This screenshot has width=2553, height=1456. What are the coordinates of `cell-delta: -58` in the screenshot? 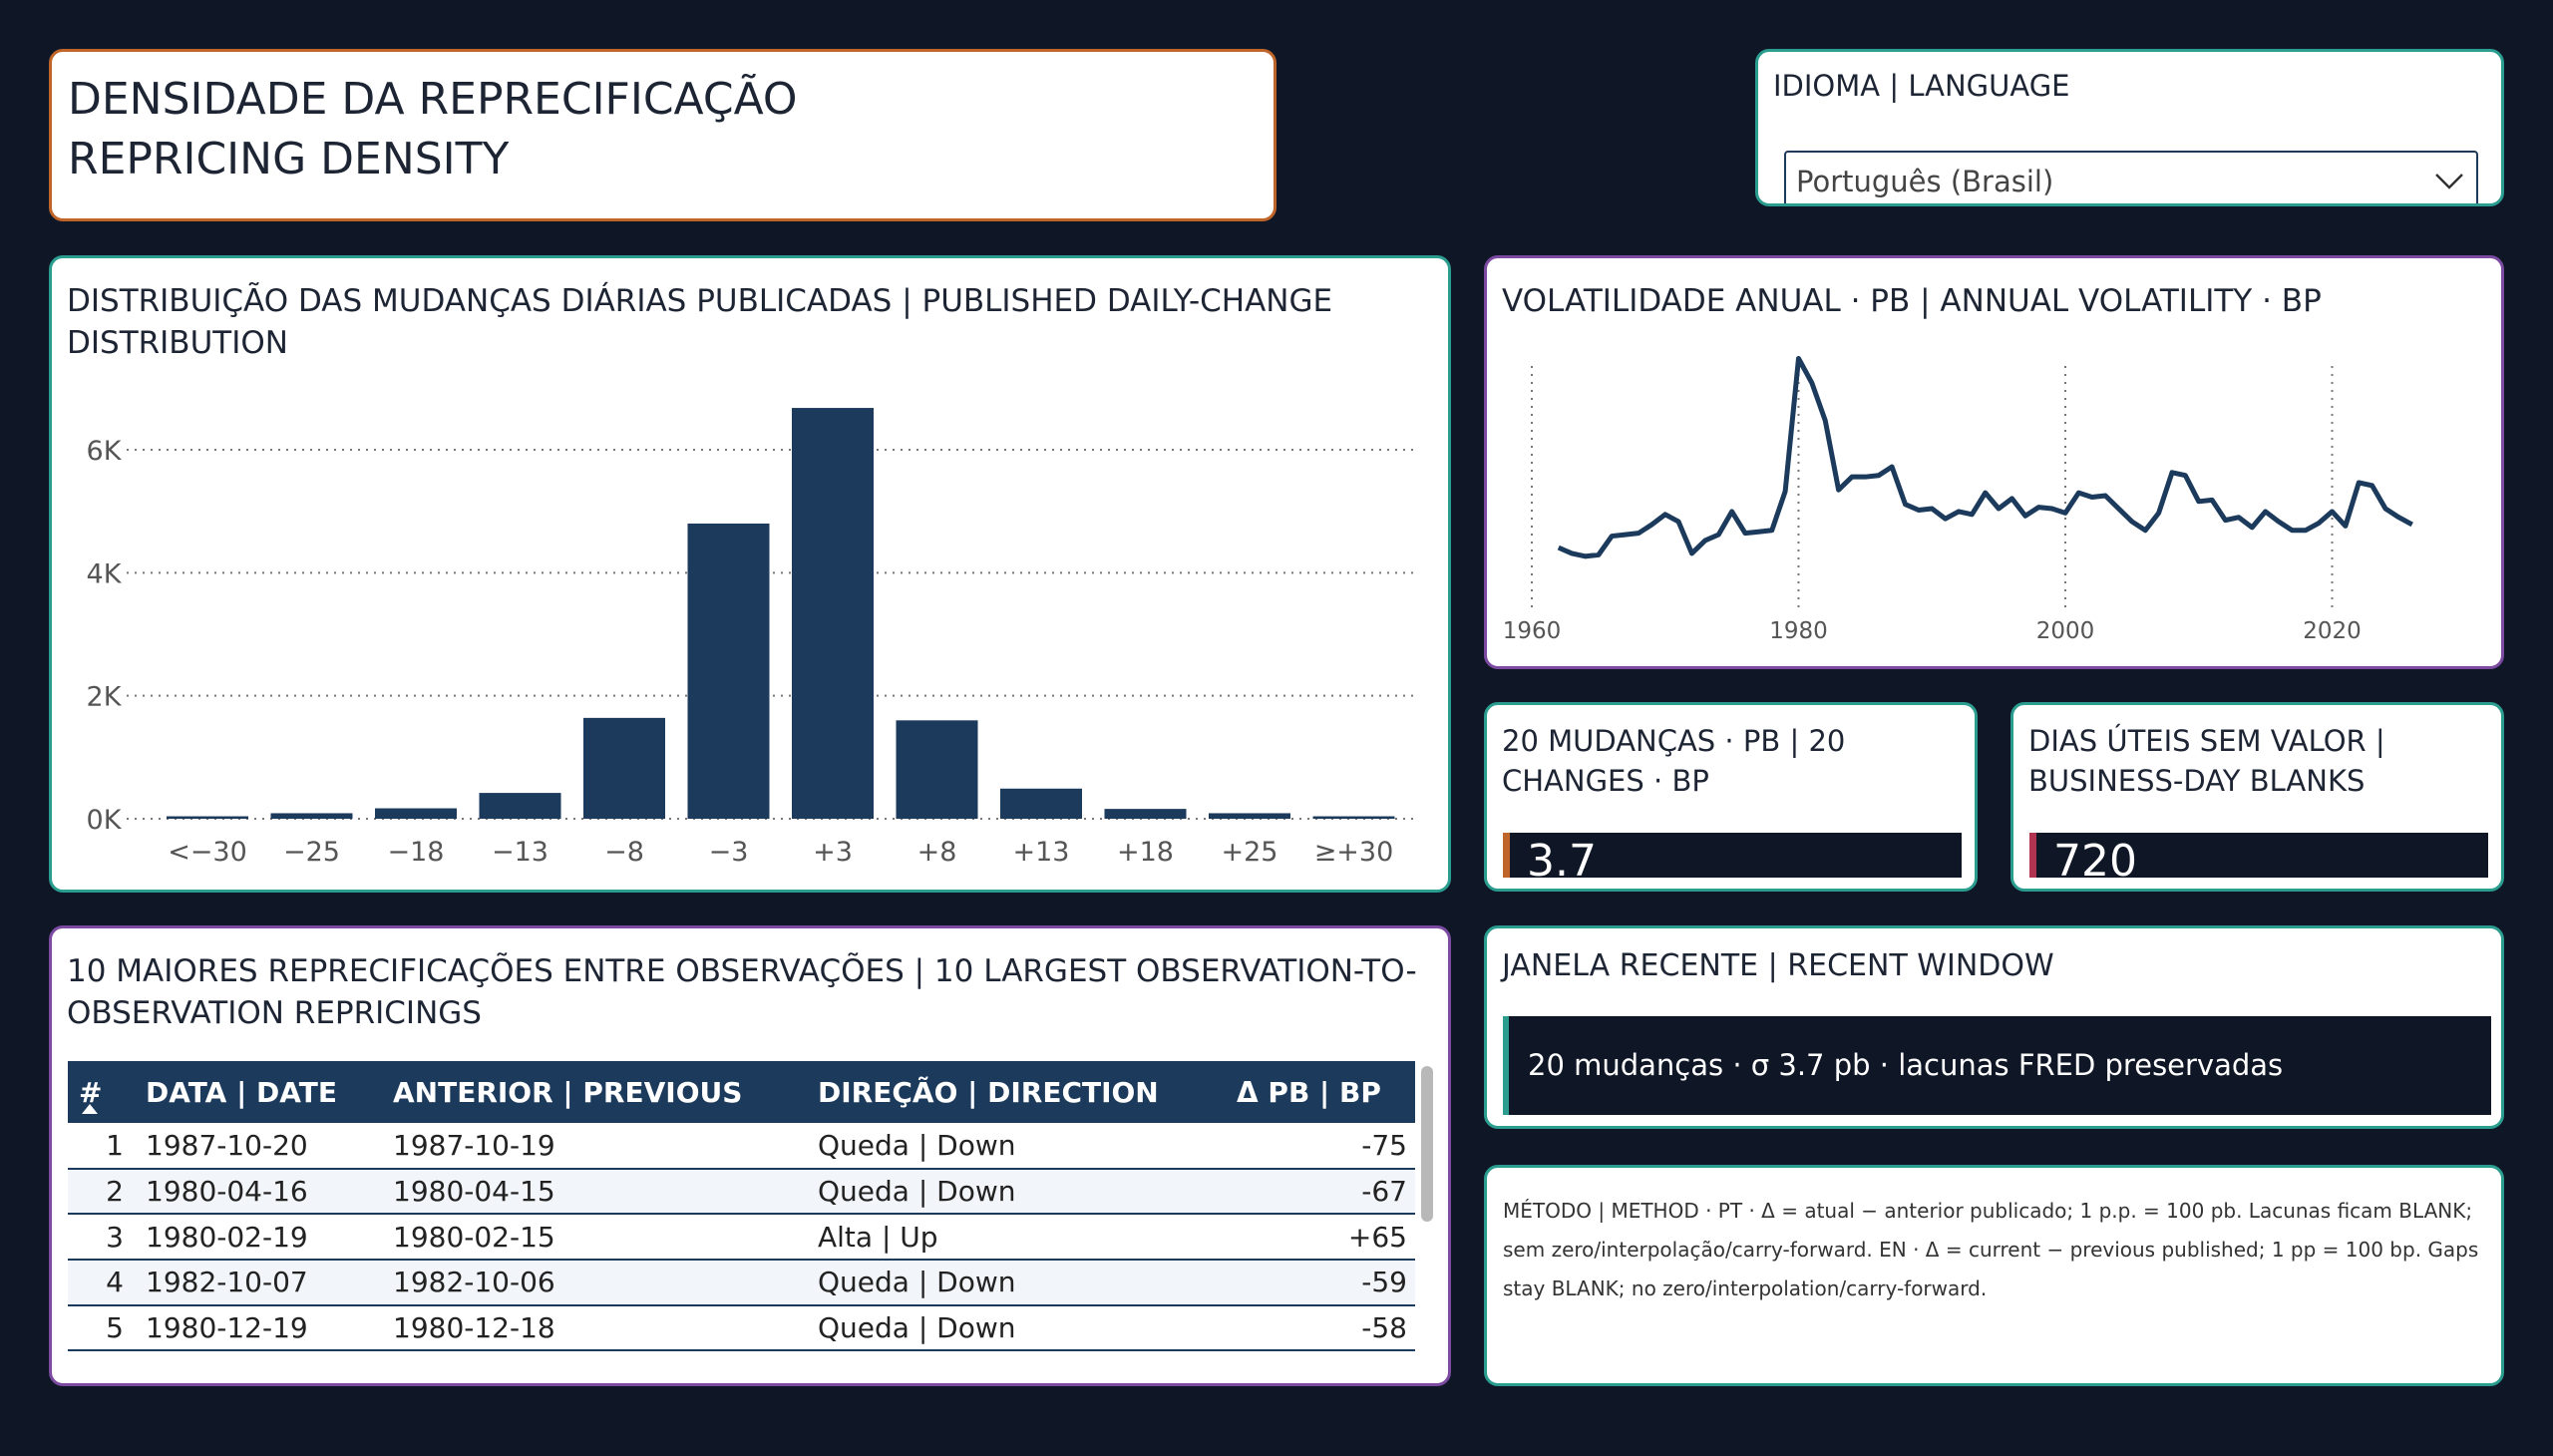 It's located at (1326, 1328).